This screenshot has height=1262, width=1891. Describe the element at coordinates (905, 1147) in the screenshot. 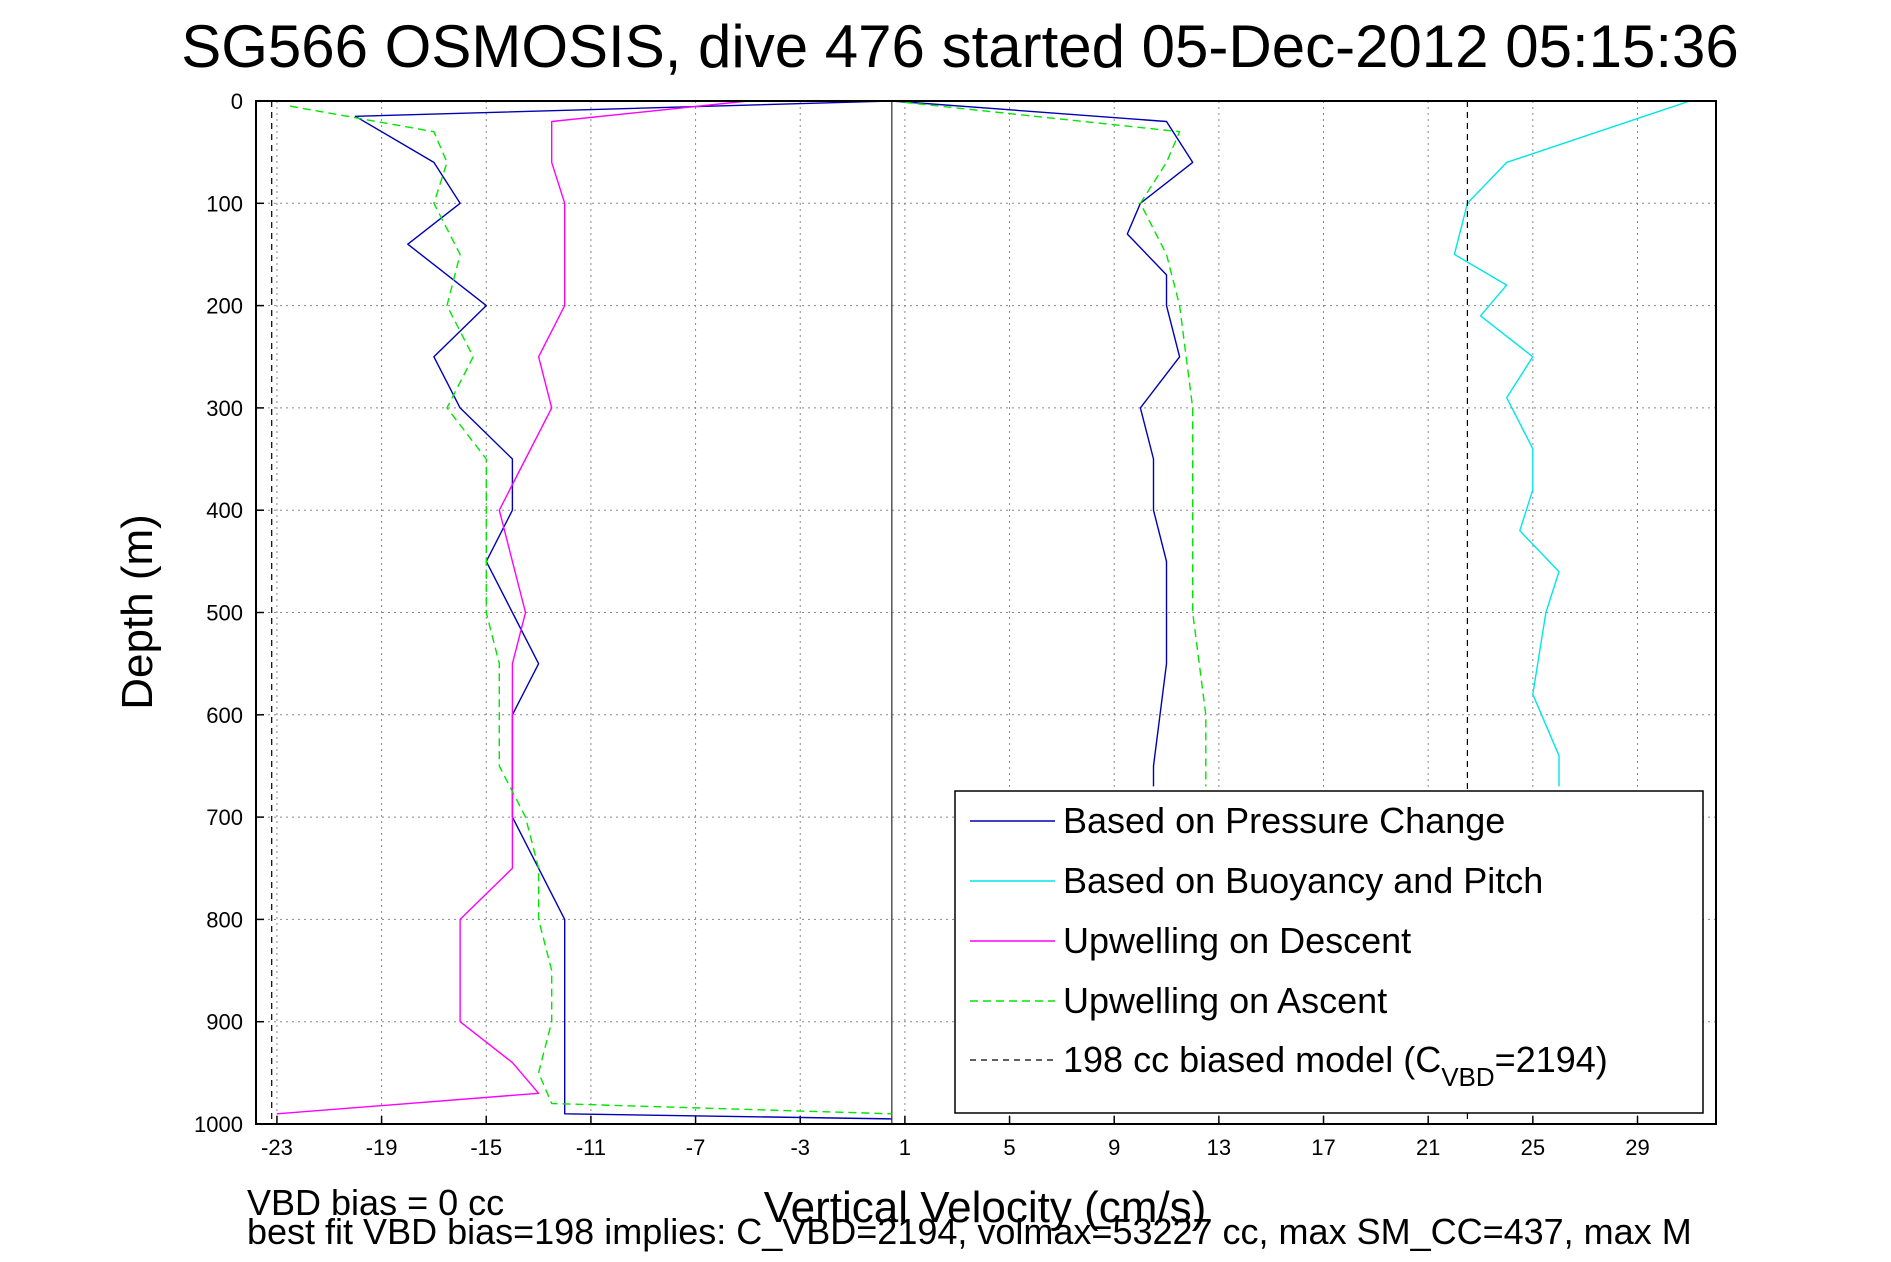

I see `x-tick-label: 1` at that location.